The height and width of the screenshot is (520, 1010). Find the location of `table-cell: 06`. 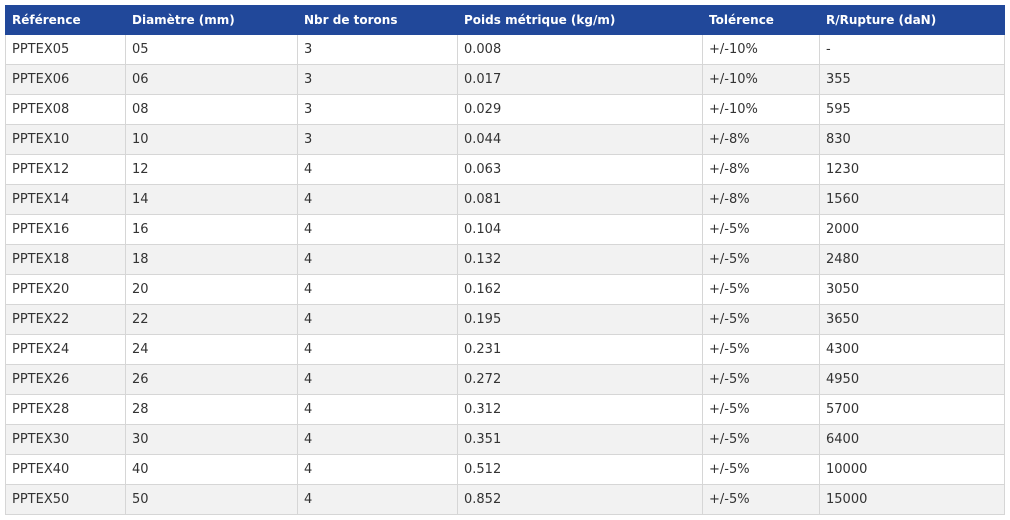

table-cell: 06 is located at coordinates (211, 79).